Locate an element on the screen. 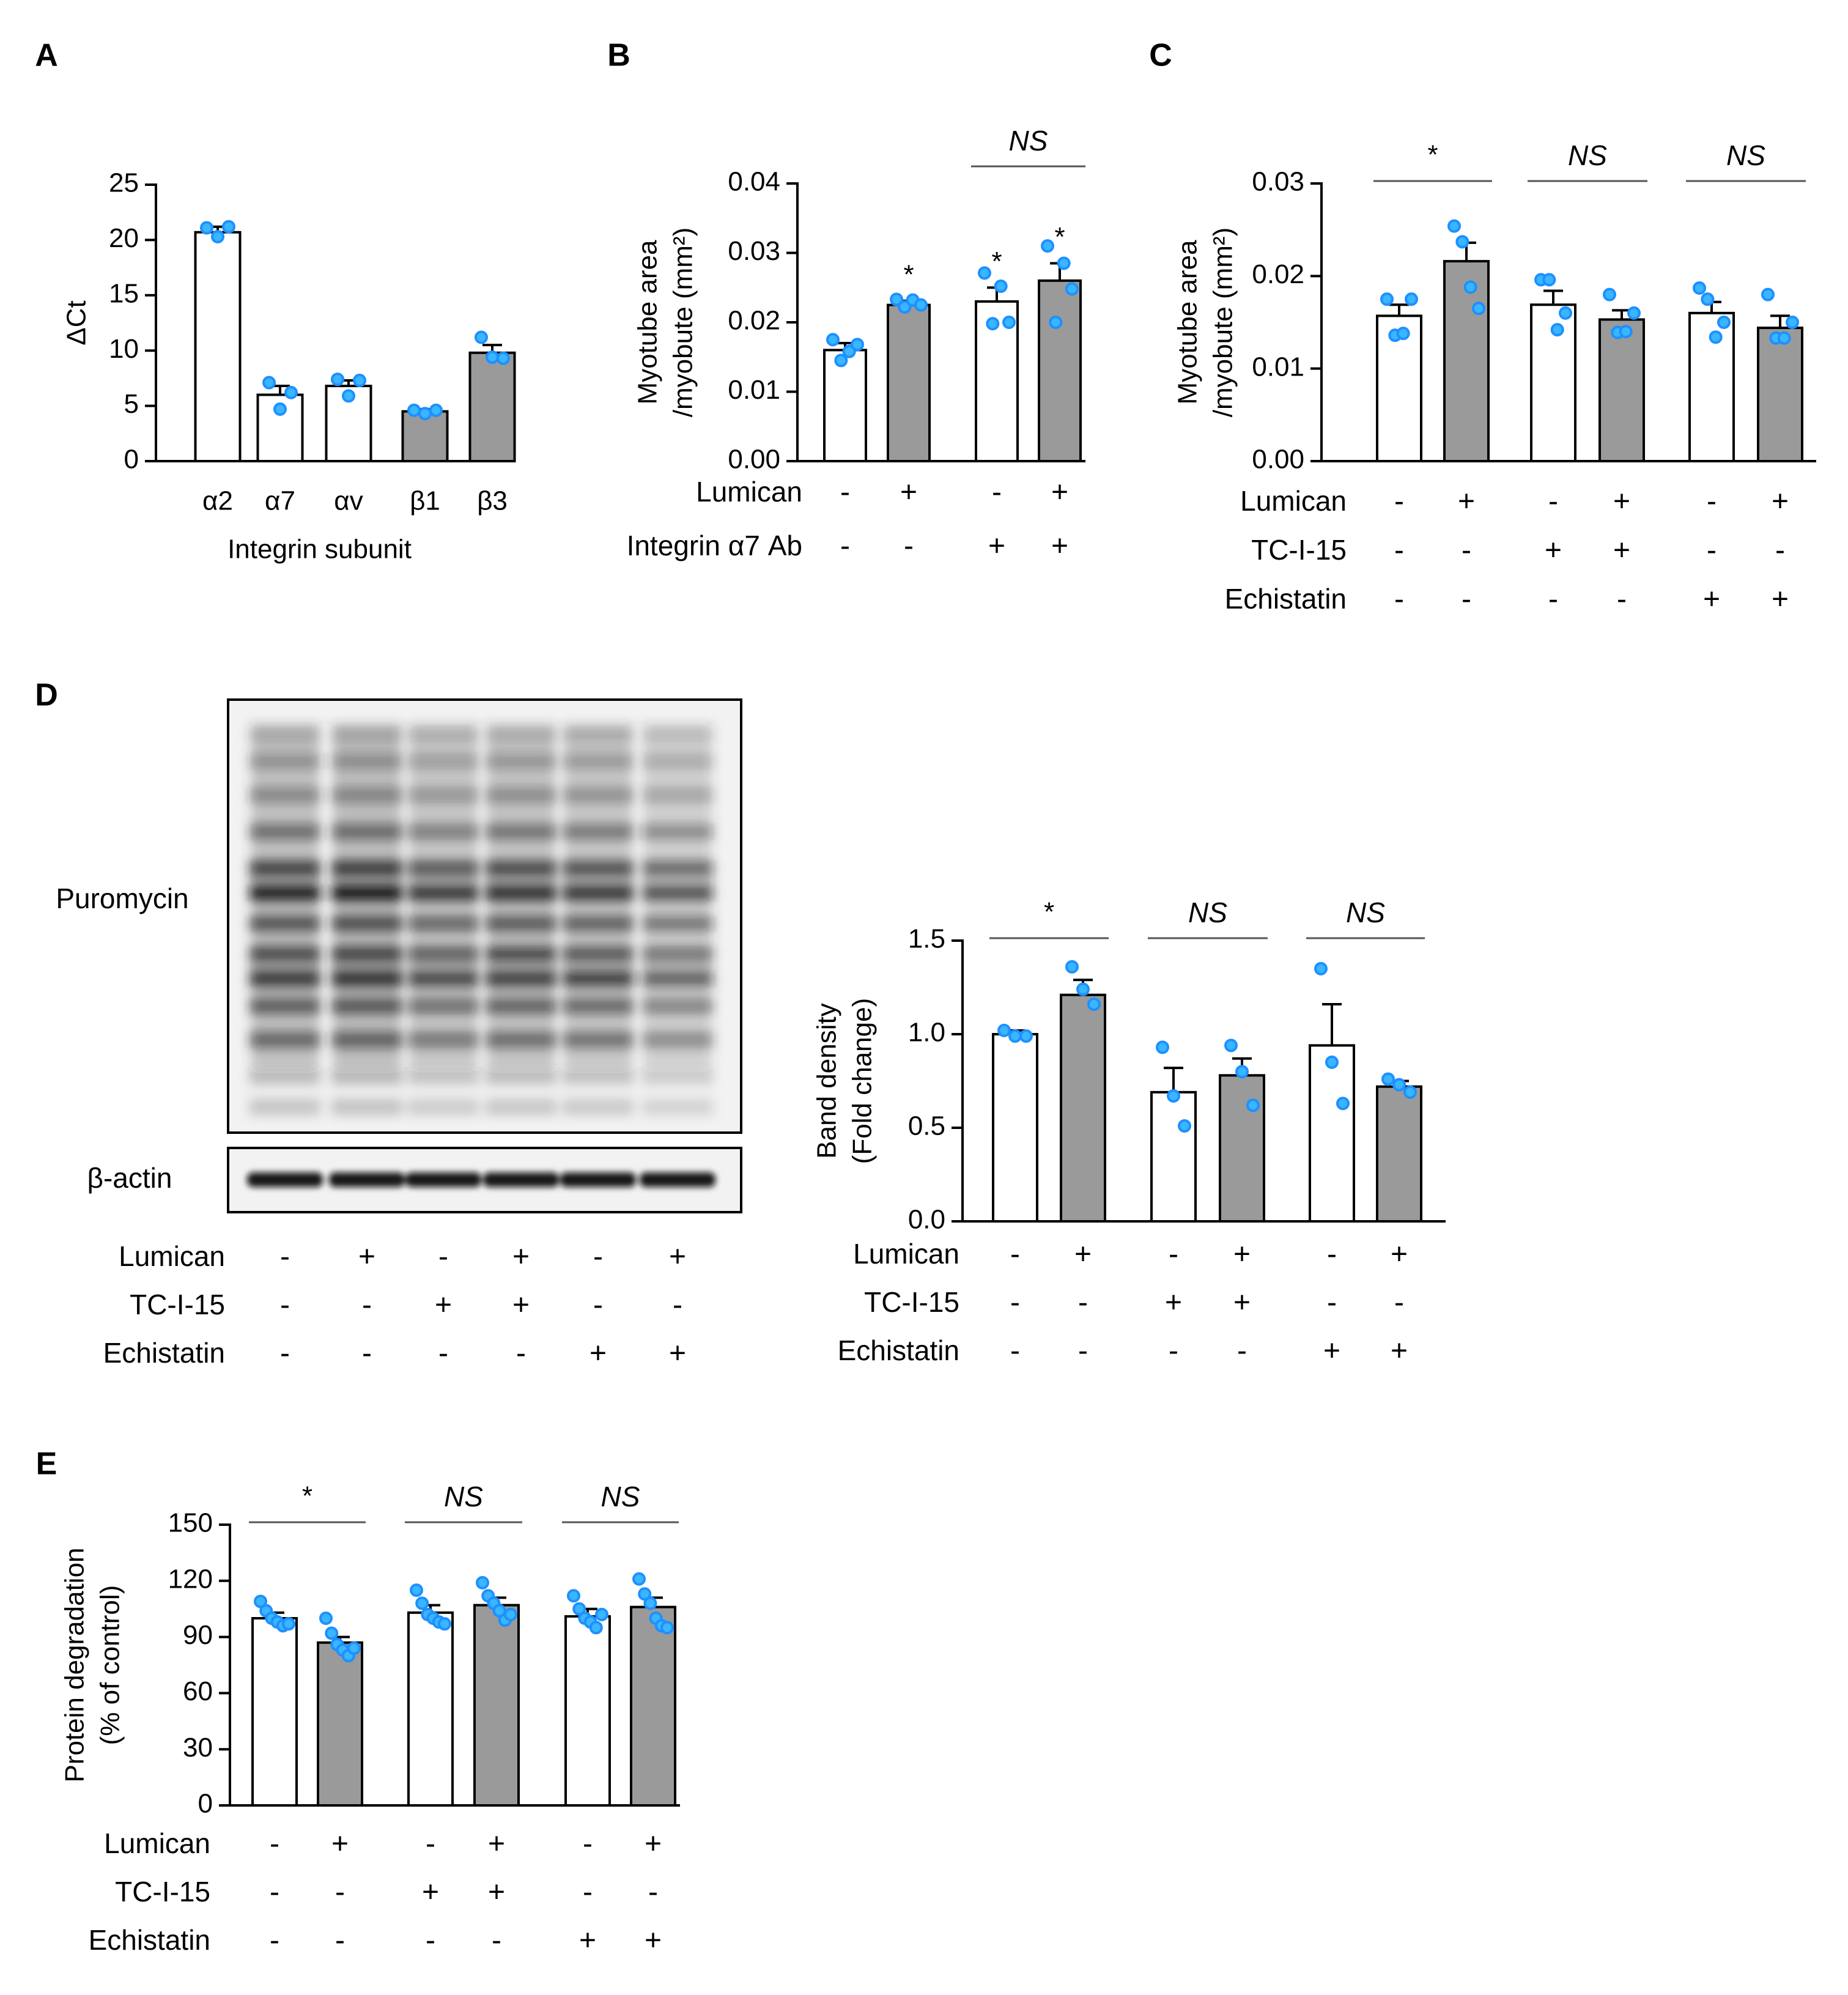 The image size is (1848, 1995). panel-a-y-tick-label: 0 is located at coordinates (131, 460).